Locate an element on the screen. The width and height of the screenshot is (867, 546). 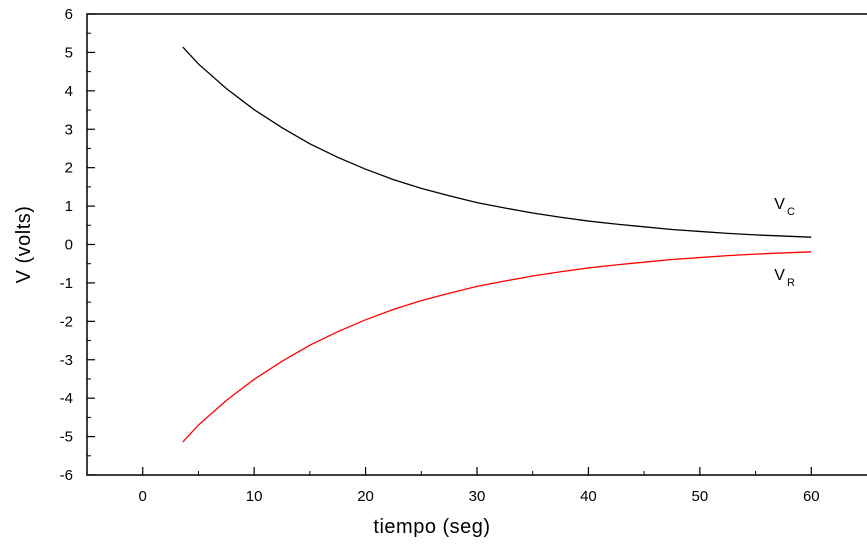
x-tick-label: 10 is located at coordinates (254, 496).